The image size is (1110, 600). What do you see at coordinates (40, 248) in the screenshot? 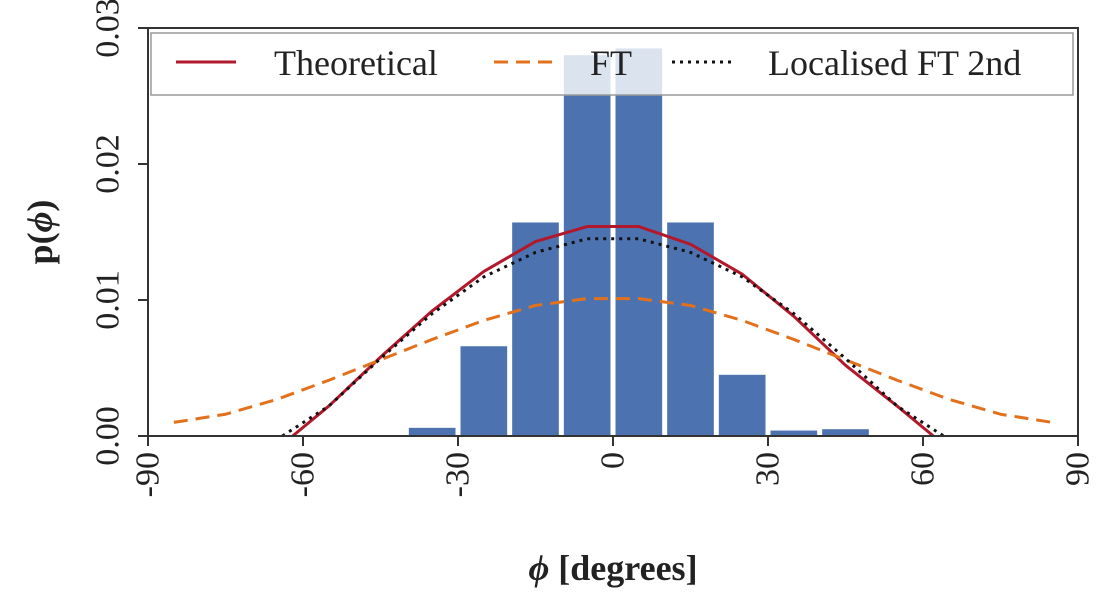
I see `y-axis-label-prefix: p(` at bounding box center [40, 248].